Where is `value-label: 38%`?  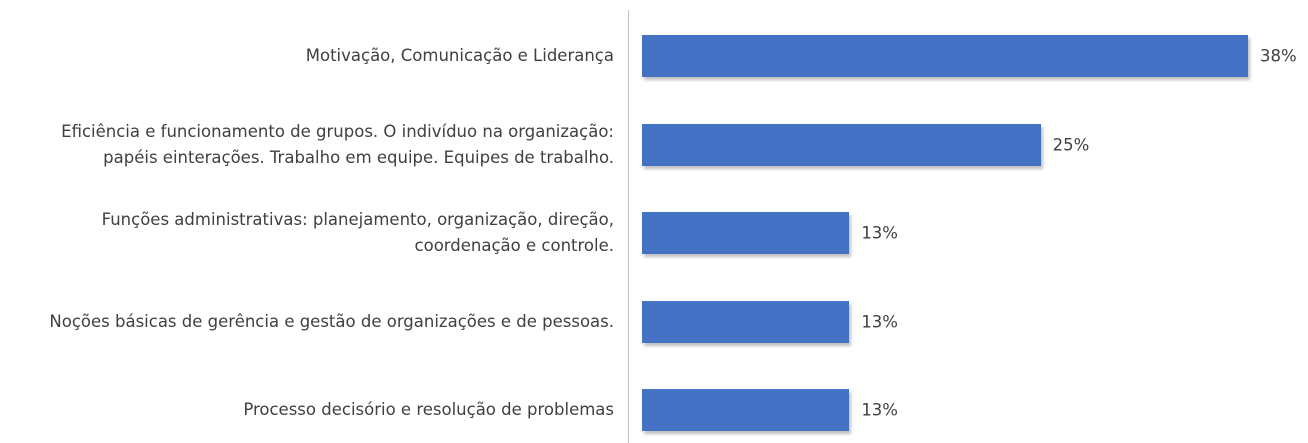 value-label: 38% is located at coordinates (1278, 56).